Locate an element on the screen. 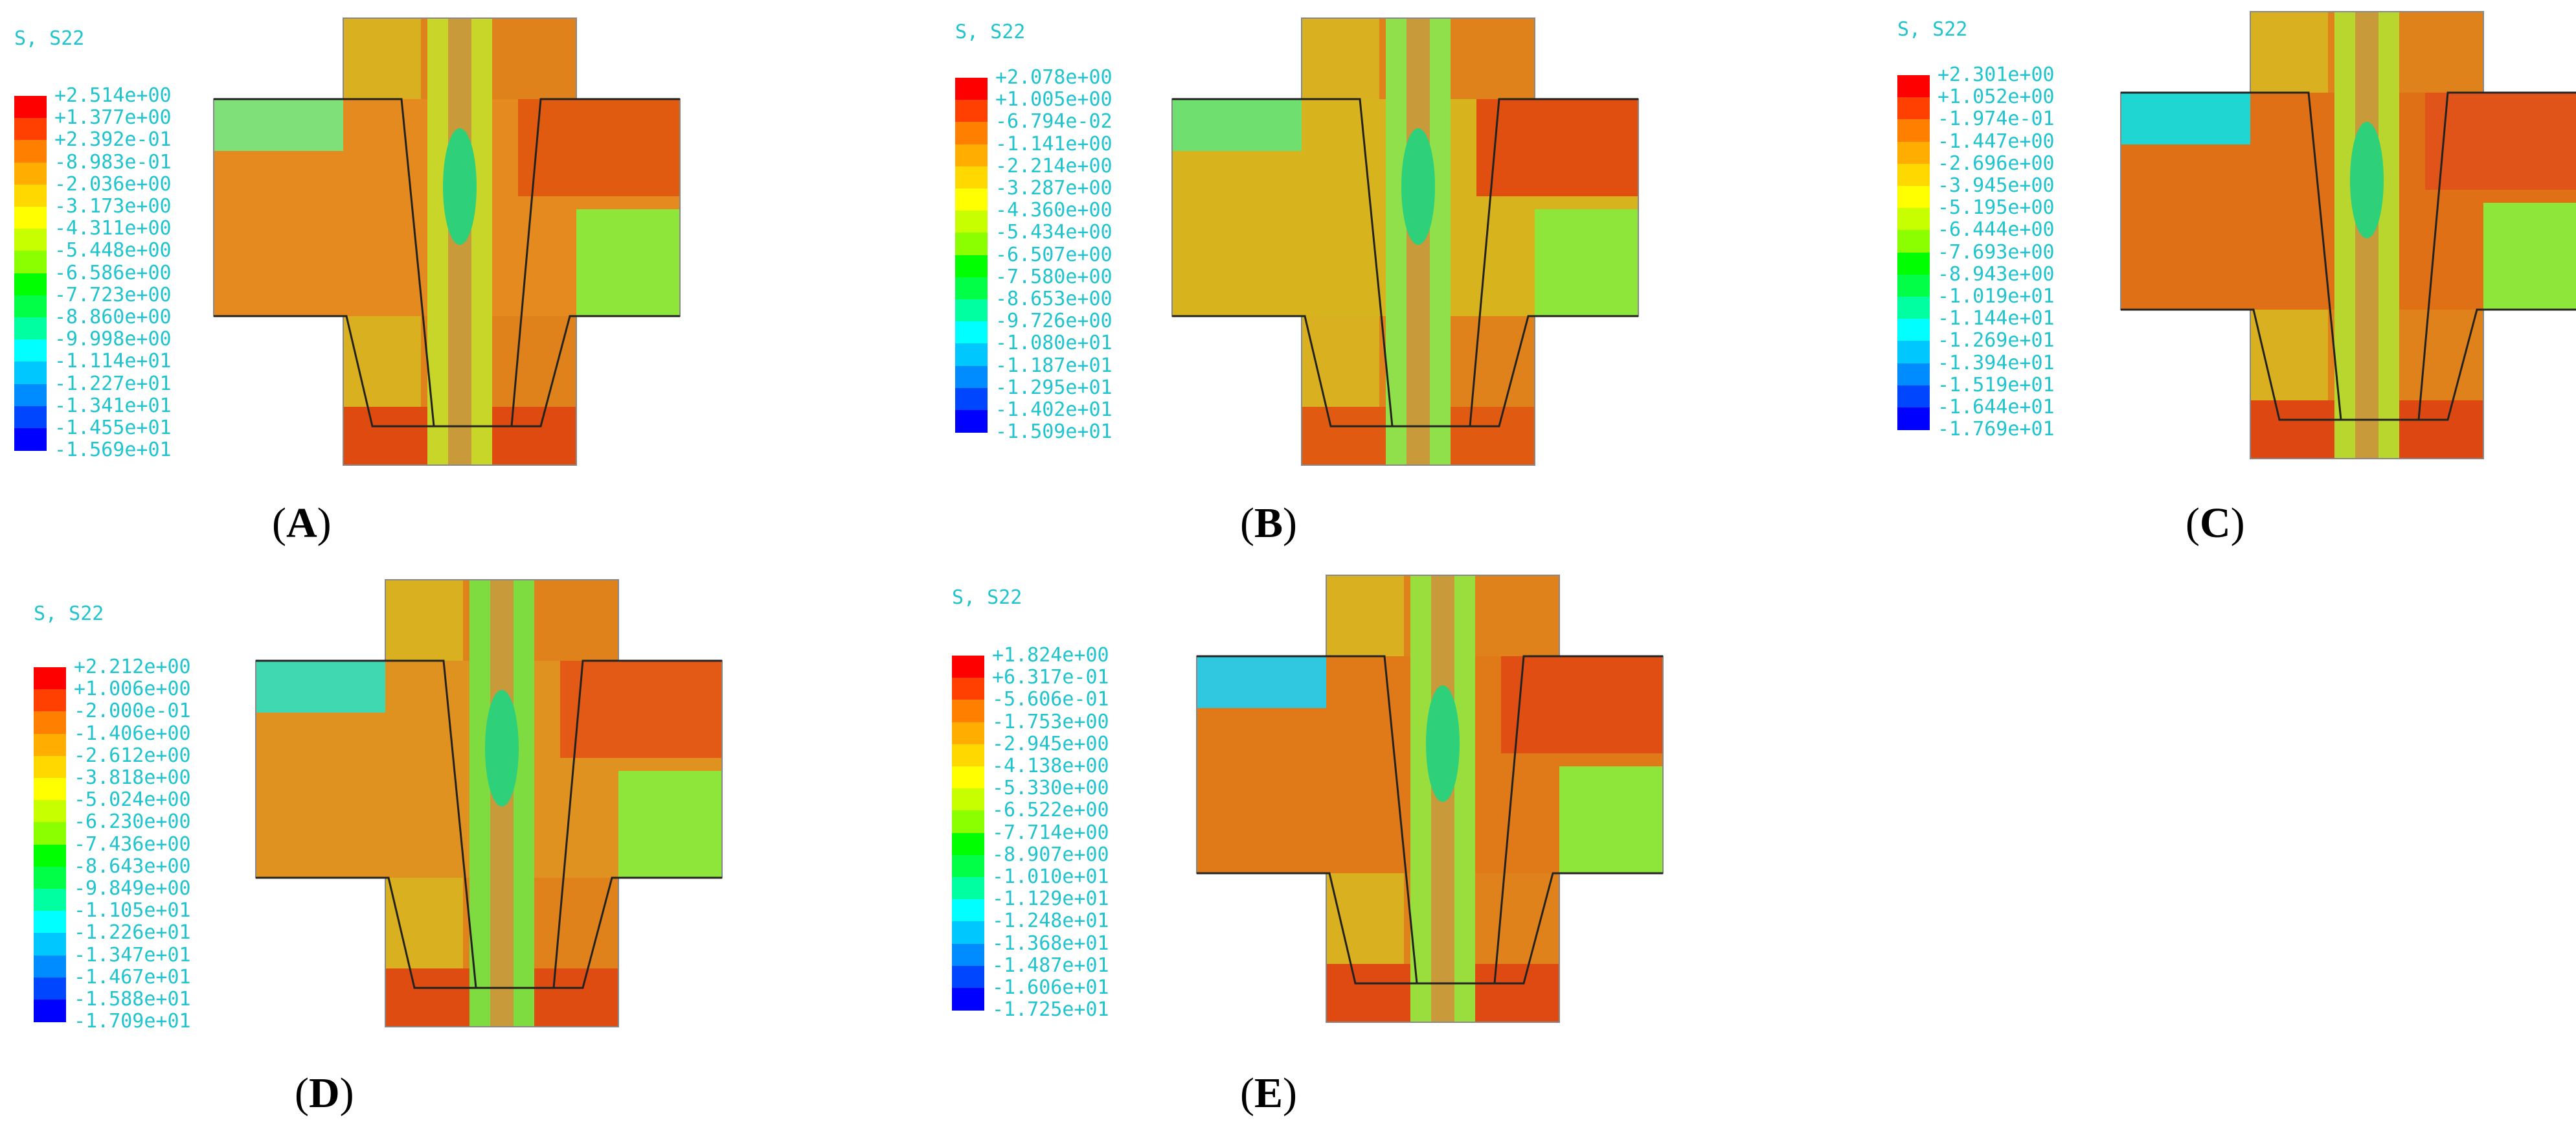 This screenshot has height=1133, width=2576. legend-label: -2.612e+00 is located at coordinates (132, 755).